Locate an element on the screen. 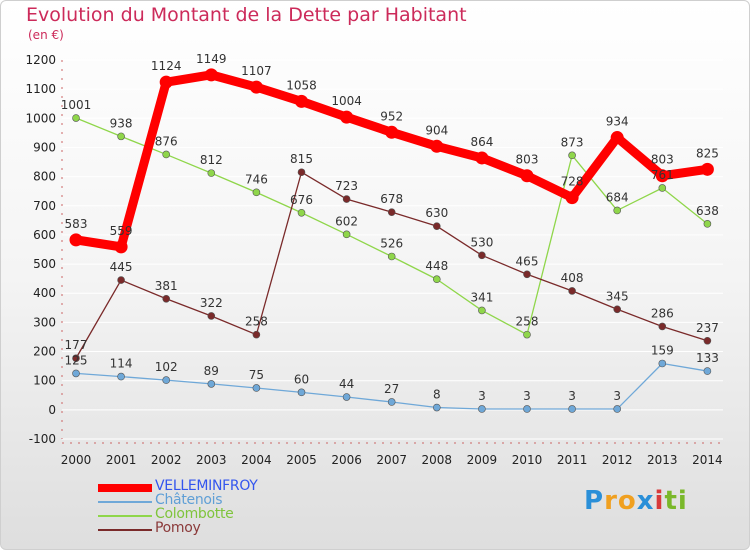 This screenshot has width=750, height=550. legend-label: VELLEMINFROY is located at coordinates (206, 486).